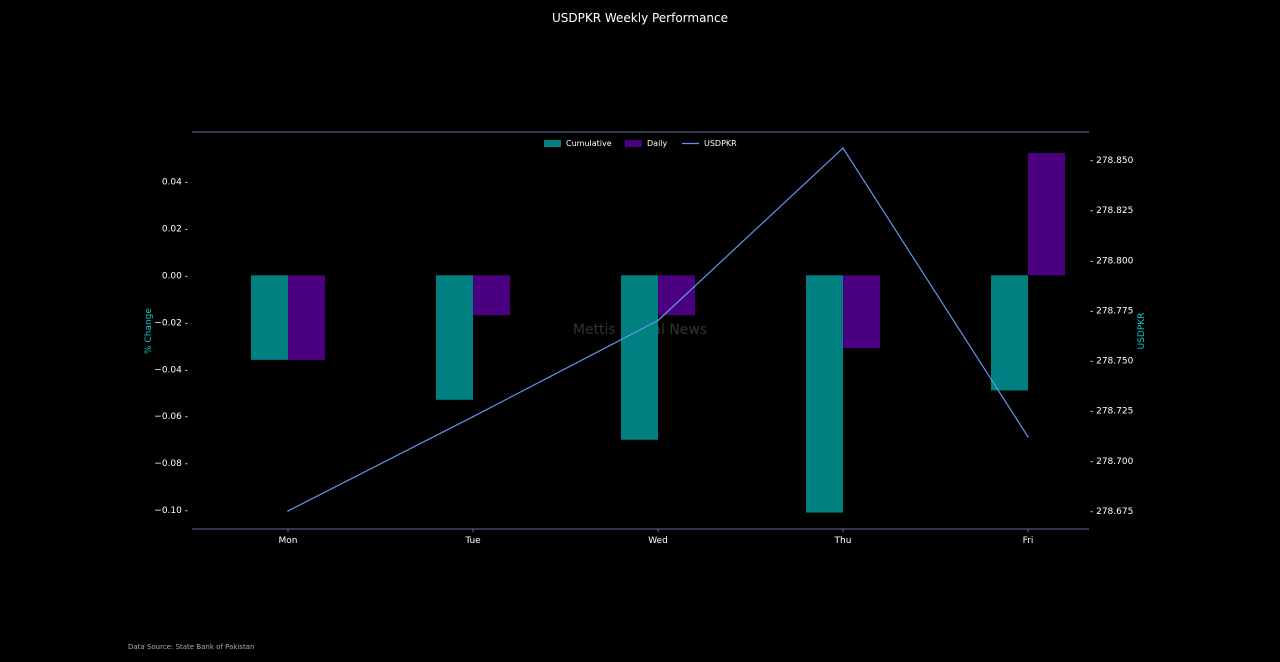  Describe the element at coordinates (861, 312) in the screenshot. I see `bar-daily-thu` at that location.